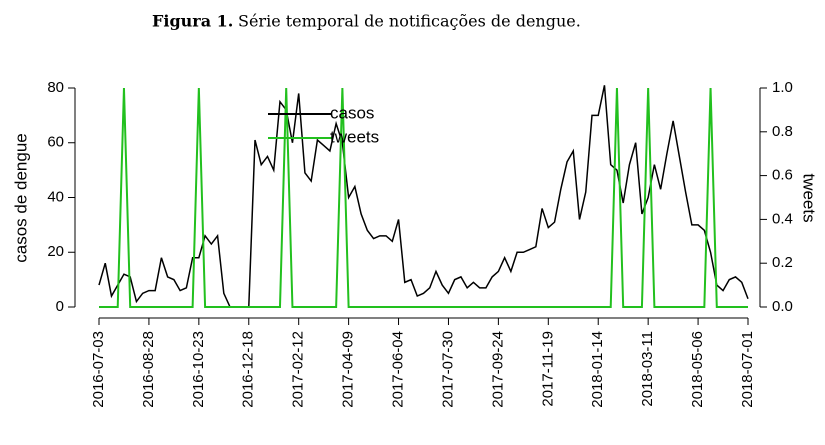  What do you see at coordinates (647, 369) in the screenshot?
I see `x-tick-label: 2018-03-11` at bounding box center [647, 369].